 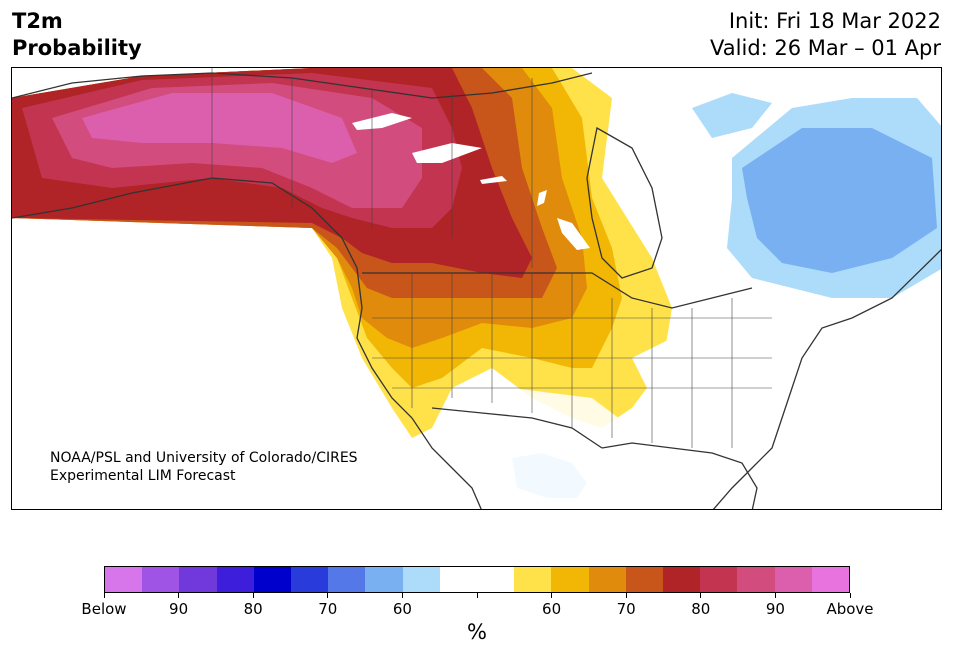 I want to click on colorbar-tick-label: Below, so click(x=104, y=609).